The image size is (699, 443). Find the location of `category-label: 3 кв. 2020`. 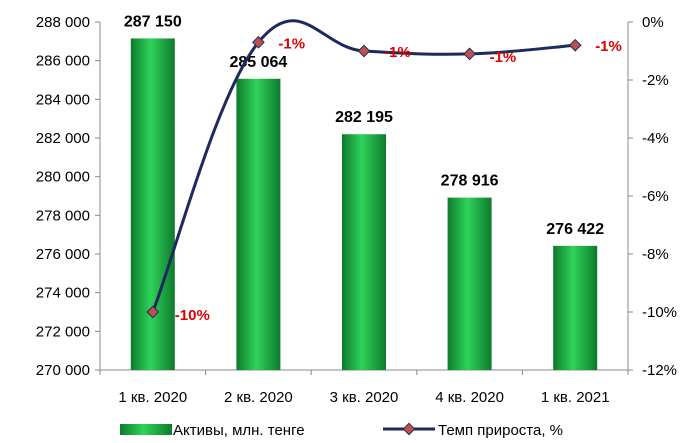

category-label: 3 кв. 2020 is located at coordinates (364, 397).